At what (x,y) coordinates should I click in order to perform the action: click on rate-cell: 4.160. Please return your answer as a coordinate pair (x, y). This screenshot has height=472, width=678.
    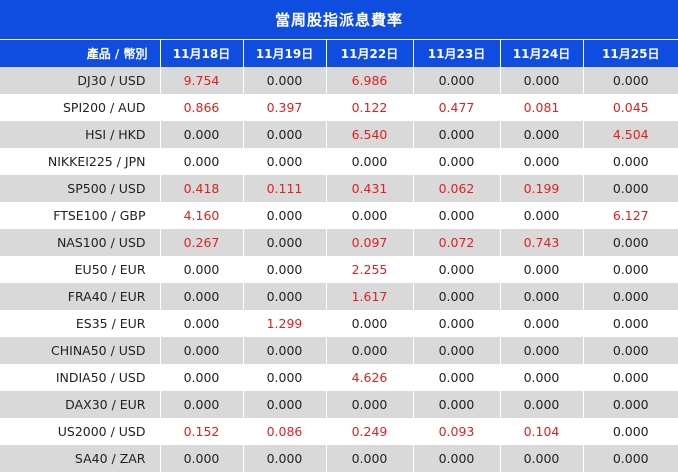
    Looking at the image, I should click on (202, 215).